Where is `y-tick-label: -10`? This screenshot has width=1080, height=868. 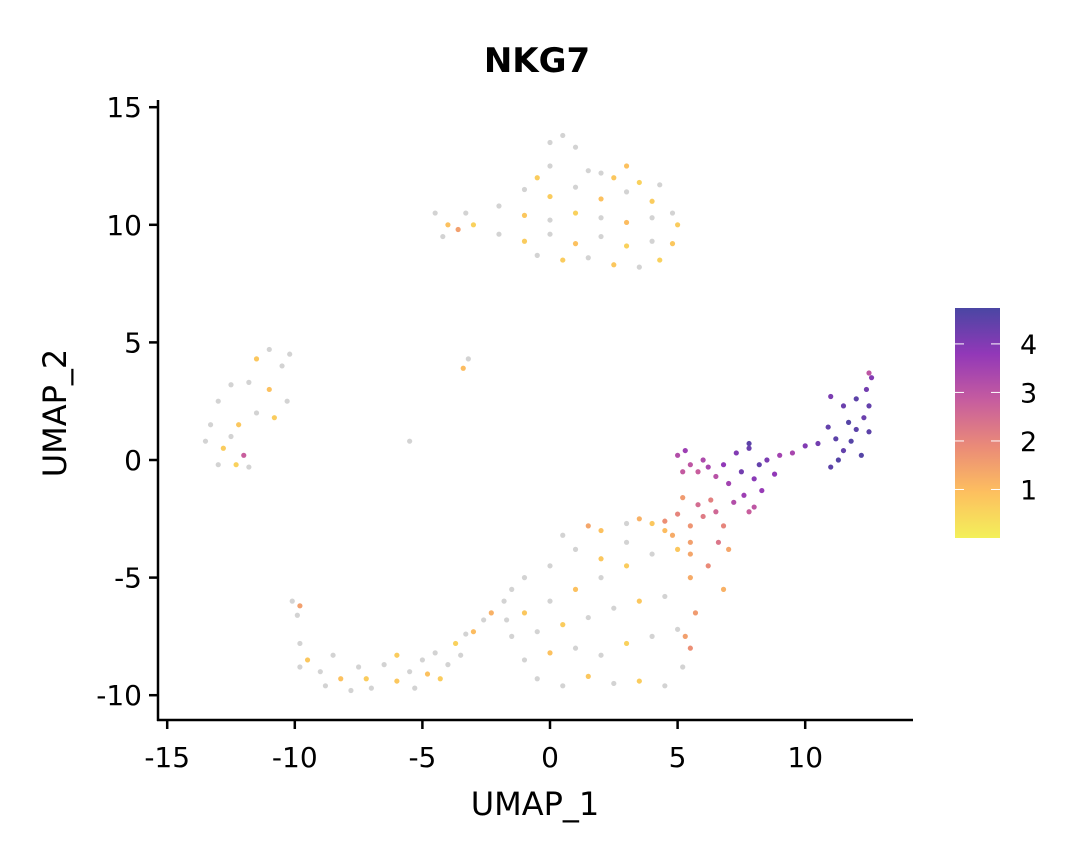
y-tick-label: -10 is located at coordinates (119, 695).